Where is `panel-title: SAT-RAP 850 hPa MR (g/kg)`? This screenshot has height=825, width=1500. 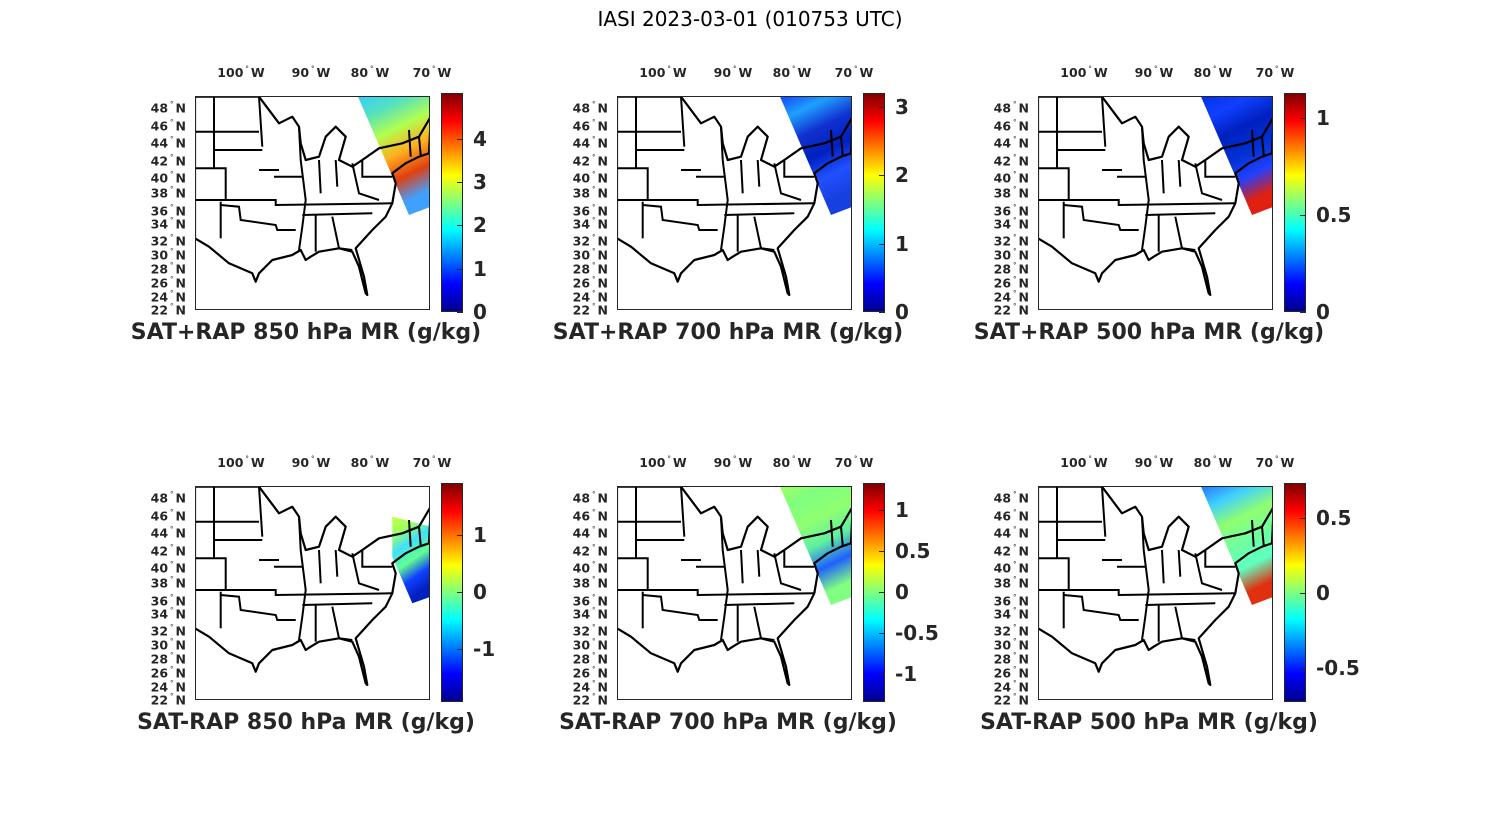 panel-title: SAT-RAP 850 hPa MR (g/kg) is located at coordinates (306, 722).